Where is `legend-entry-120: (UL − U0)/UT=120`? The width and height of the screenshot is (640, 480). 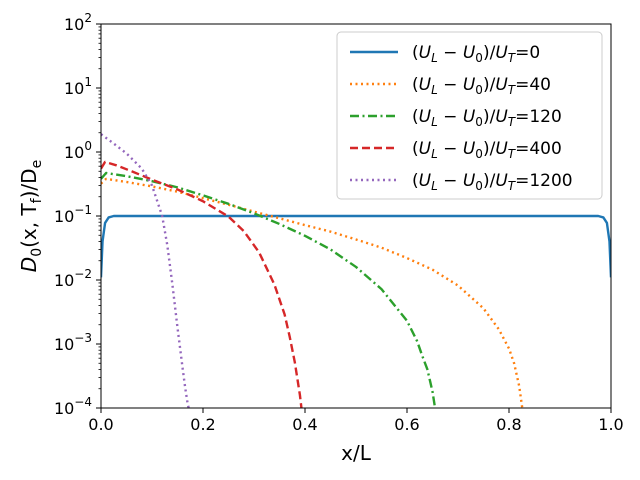
legend-entry-120: (UL − U0)/UT=120 is located at coordinates (487, 118).